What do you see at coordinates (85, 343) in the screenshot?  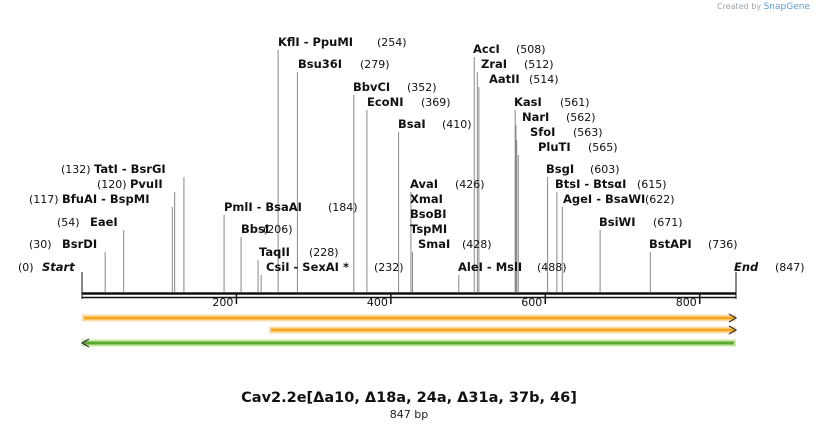 I see `feature-3-arrowhead` at bounding box center [85, 343].